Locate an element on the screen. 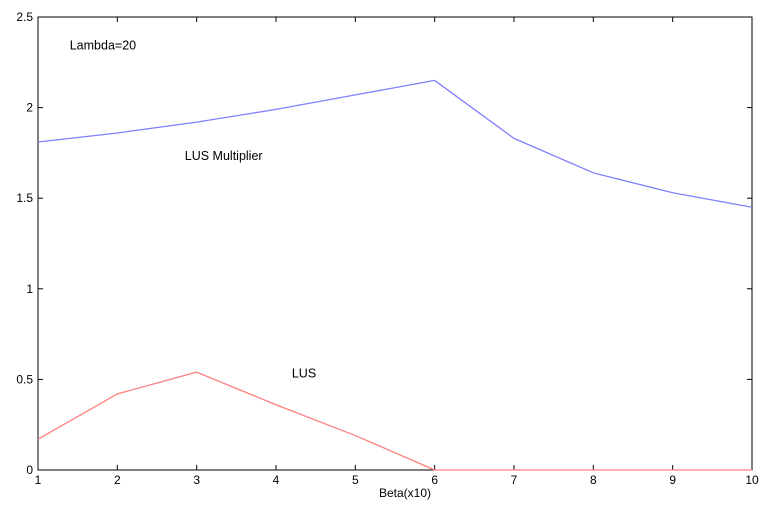  x-tick-label: 5 is located at coordinates (355, 480).